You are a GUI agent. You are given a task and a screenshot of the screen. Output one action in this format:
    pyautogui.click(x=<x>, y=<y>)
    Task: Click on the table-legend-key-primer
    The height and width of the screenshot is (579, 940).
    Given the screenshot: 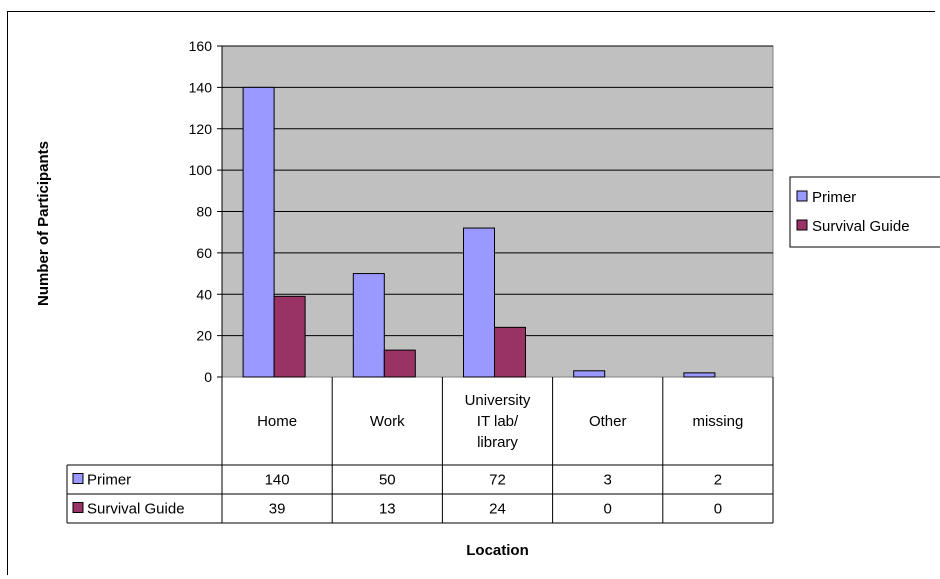 What is the action you would take?
    pyautogui.click(x=78, y=478)
    